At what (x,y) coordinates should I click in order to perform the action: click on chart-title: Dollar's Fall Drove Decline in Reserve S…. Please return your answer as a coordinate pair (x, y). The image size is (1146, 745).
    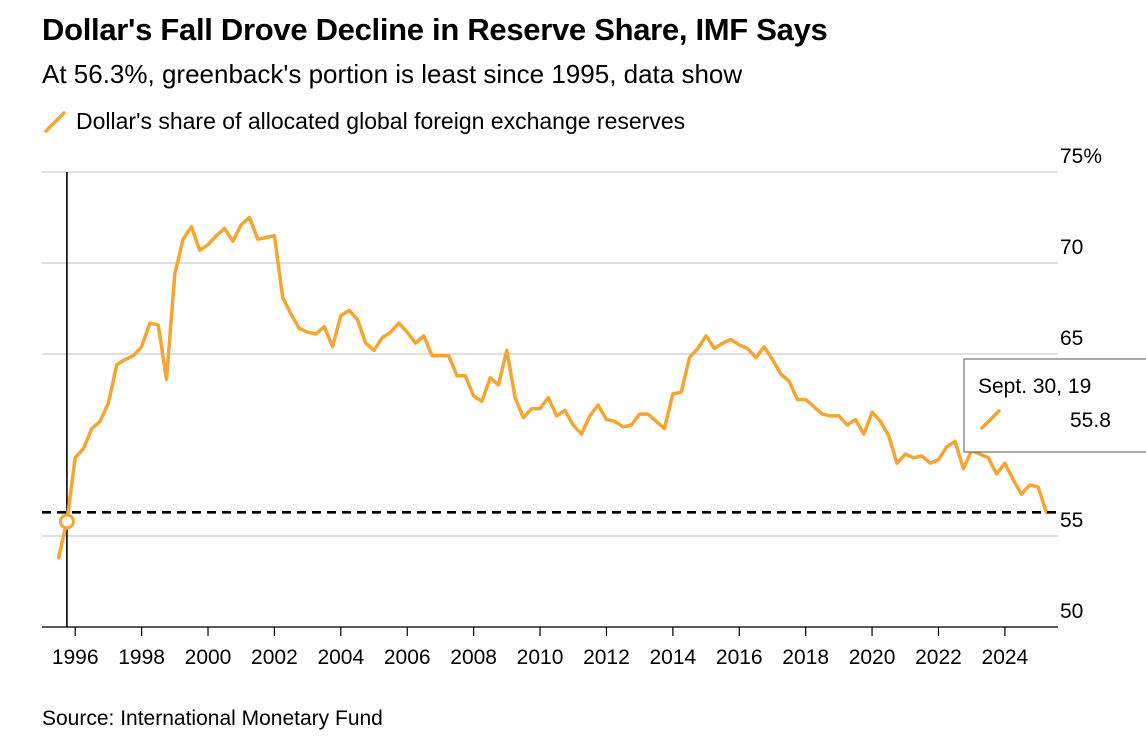
    Looking at the image, I should click on (435, 29).